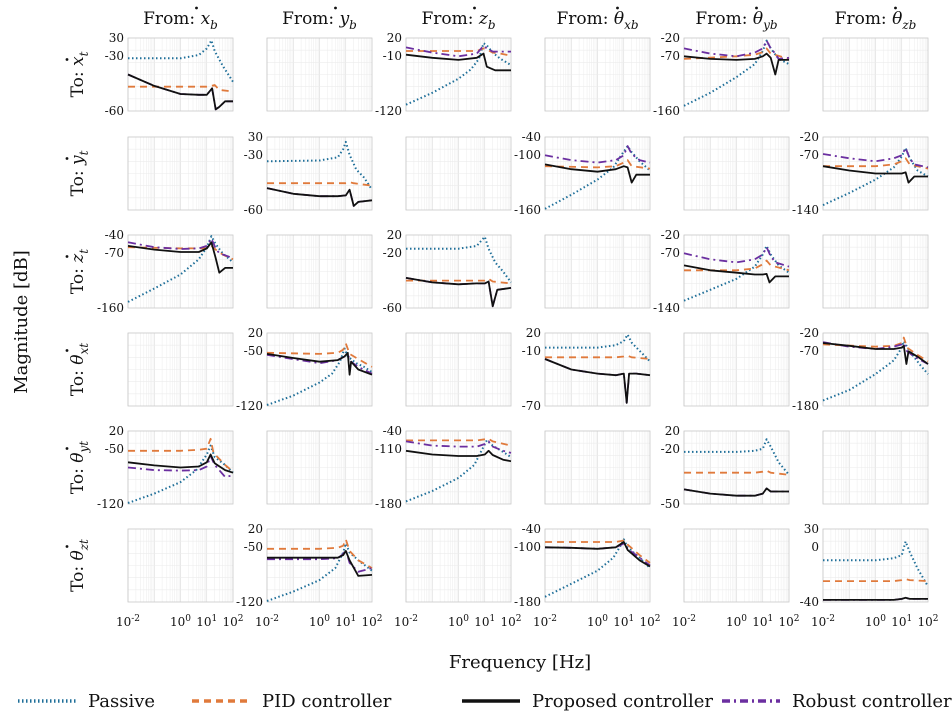  Describe the element at coordinates (736, 369) in the screenshot. I see `panel-r3-c4` at that location.